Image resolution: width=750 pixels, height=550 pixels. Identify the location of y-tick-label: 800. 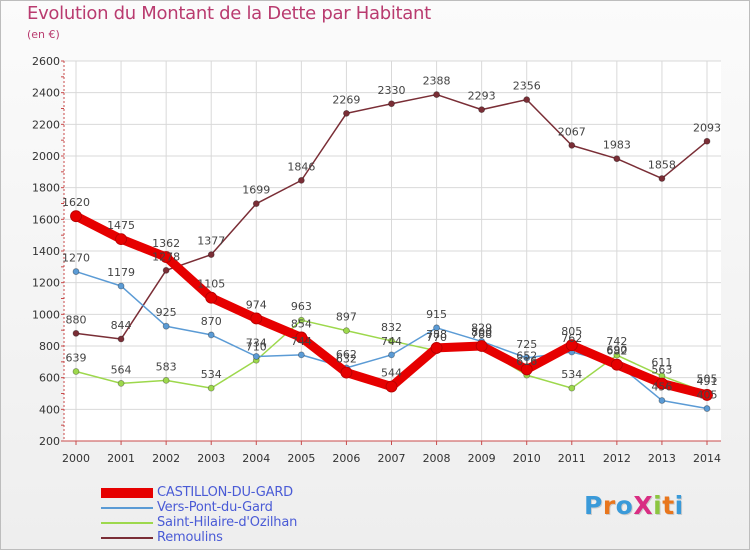
(49, 346).